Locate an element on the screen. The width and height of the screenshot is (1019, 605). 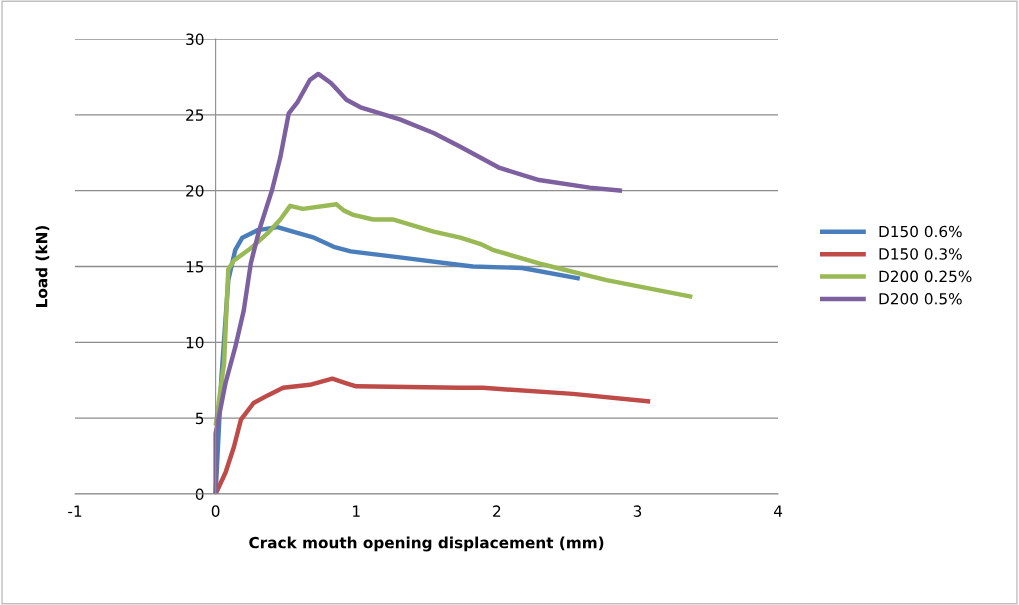
legend-label: D150 0.3% is located at coordinates (920, 254).